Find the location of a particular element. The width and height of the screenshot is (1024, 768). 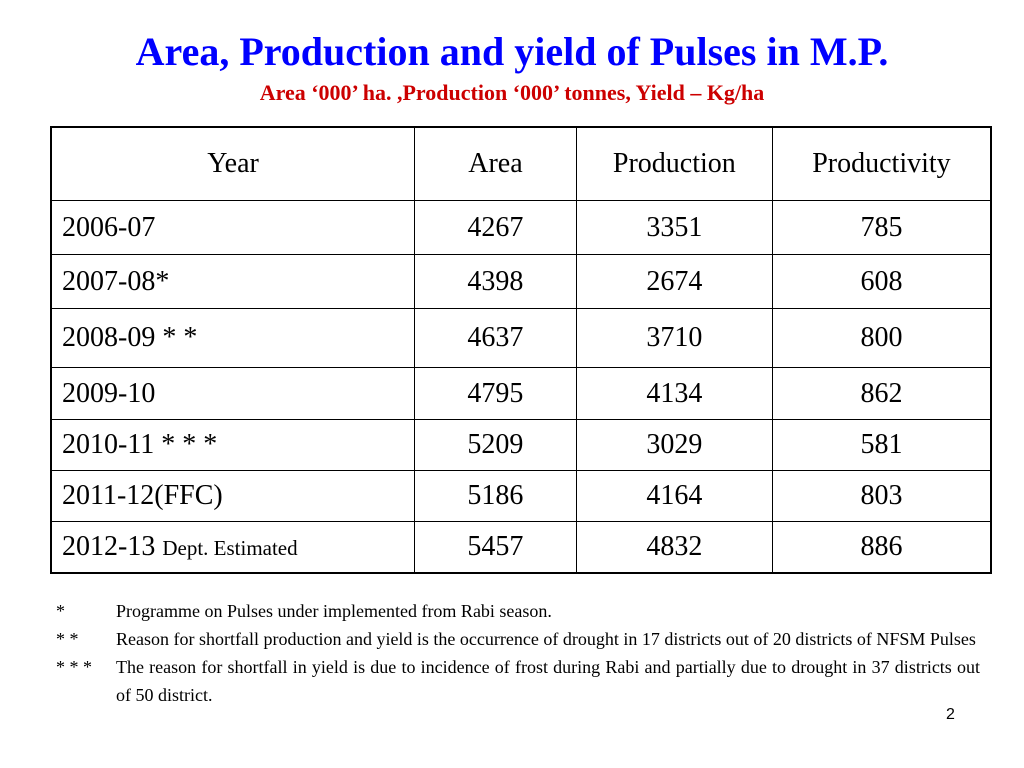

cell-production: 3029 is located at coordinates (674, 445).